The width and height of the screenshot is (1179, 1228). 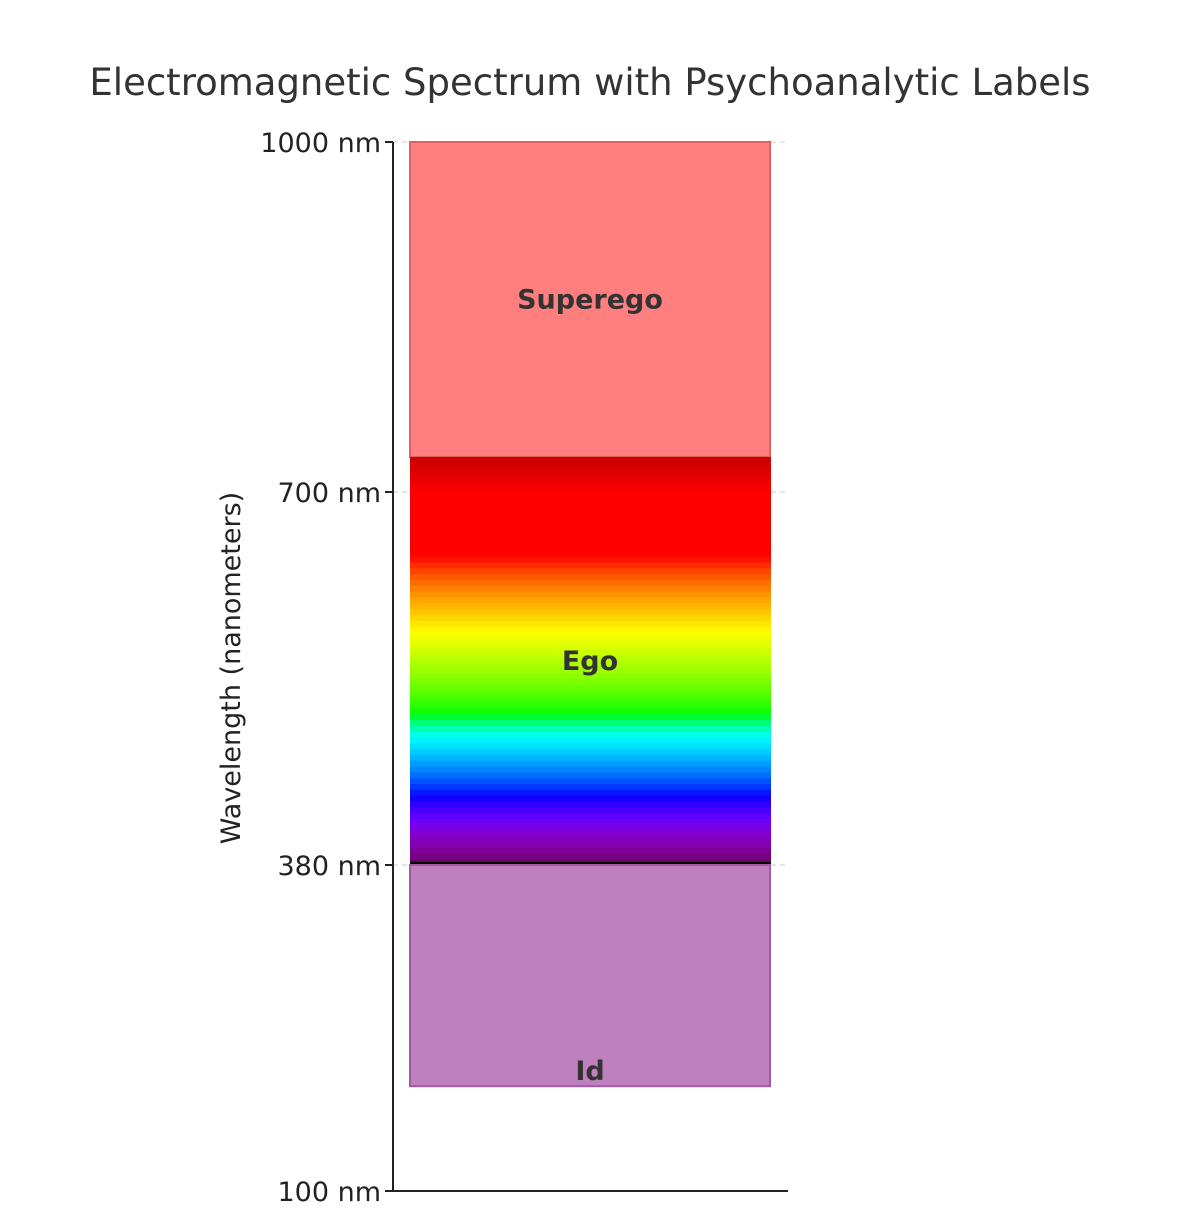 I want to click on y-tick-label: 1000 nm, so click(x=320, y=143).